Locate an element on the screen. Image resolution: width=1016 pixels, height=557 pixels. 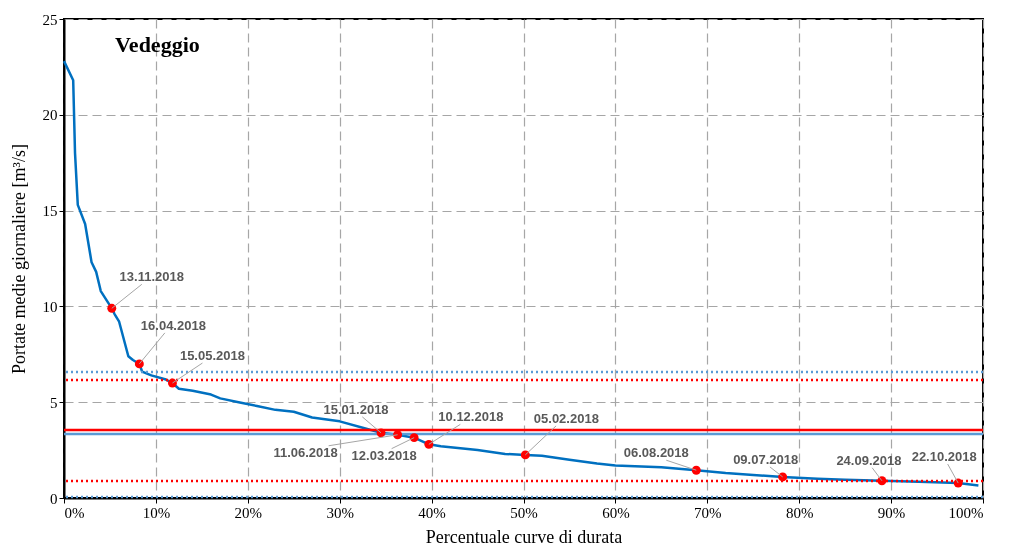
text: Vedeggio is located at coordinates (157, 44).